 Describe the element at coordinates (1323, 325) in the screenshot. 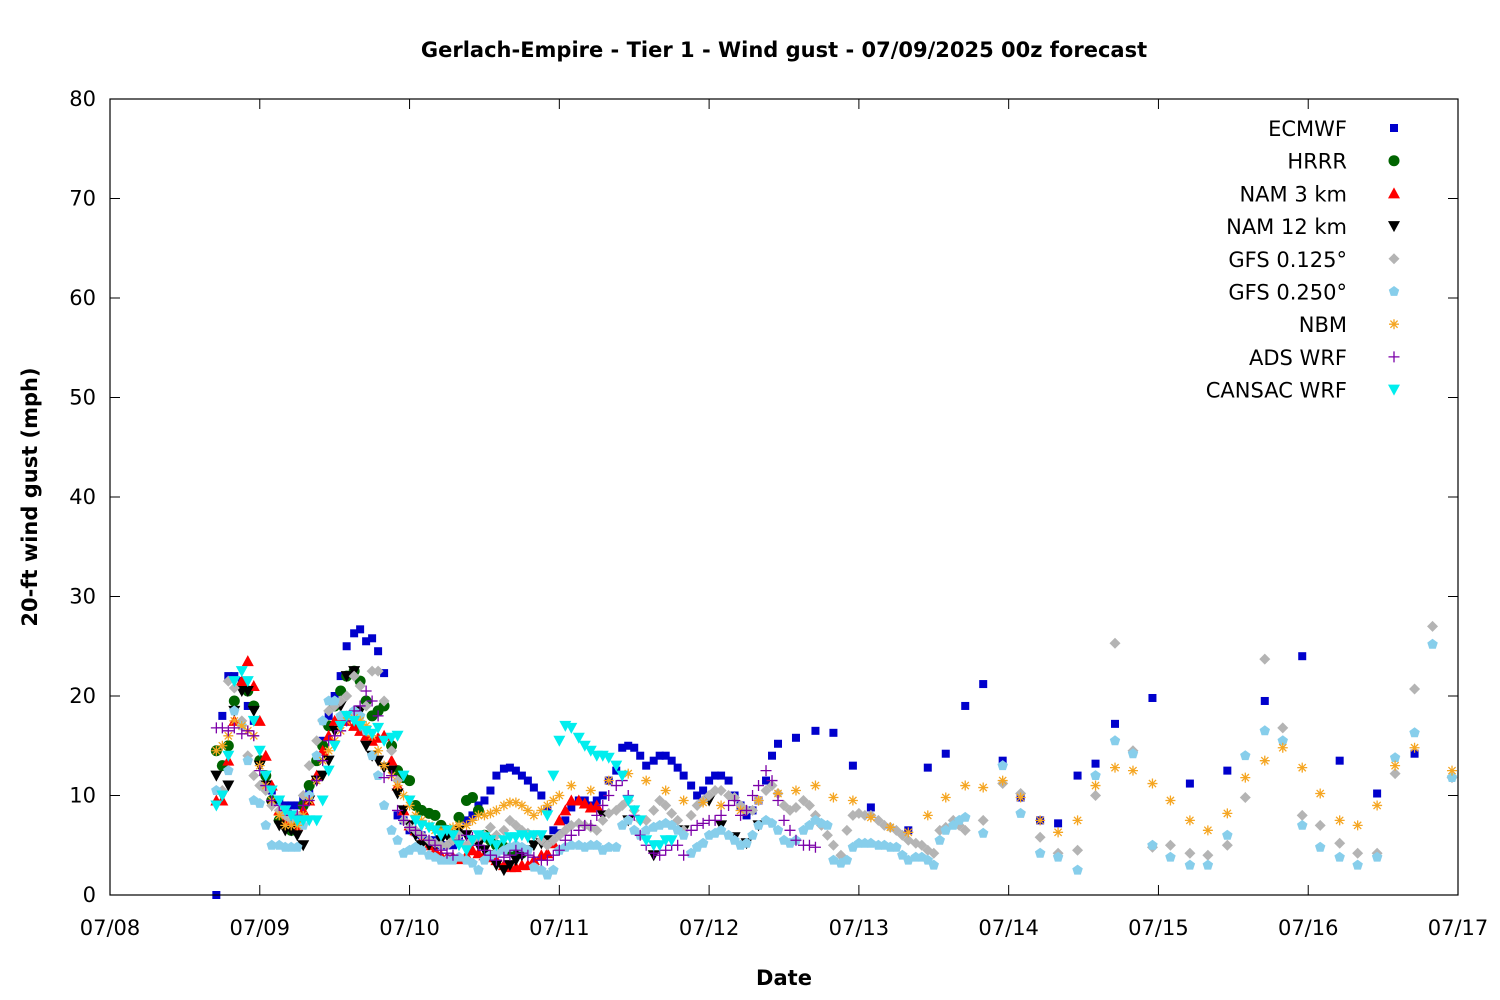

I see `legend-label: NBM` at that location.